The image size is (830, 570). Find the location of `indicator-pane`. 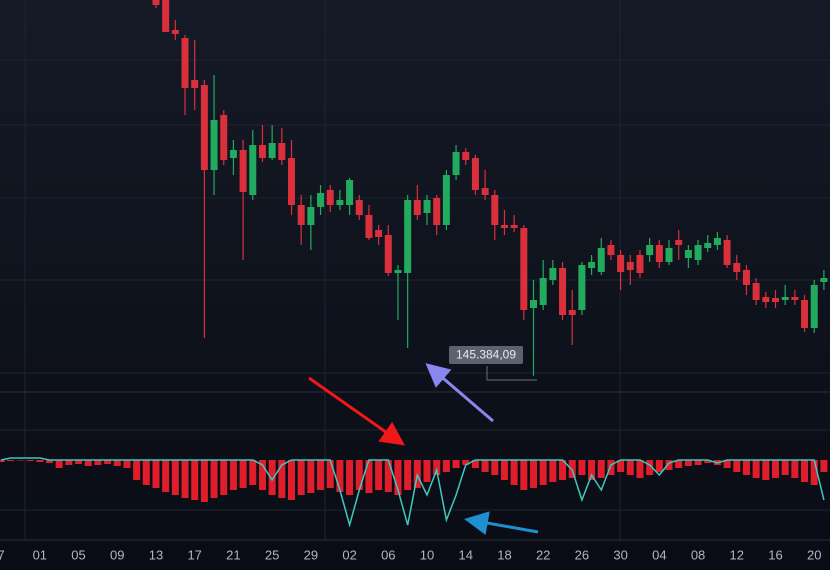

indicator-pane is located at coordinates (414, 492).